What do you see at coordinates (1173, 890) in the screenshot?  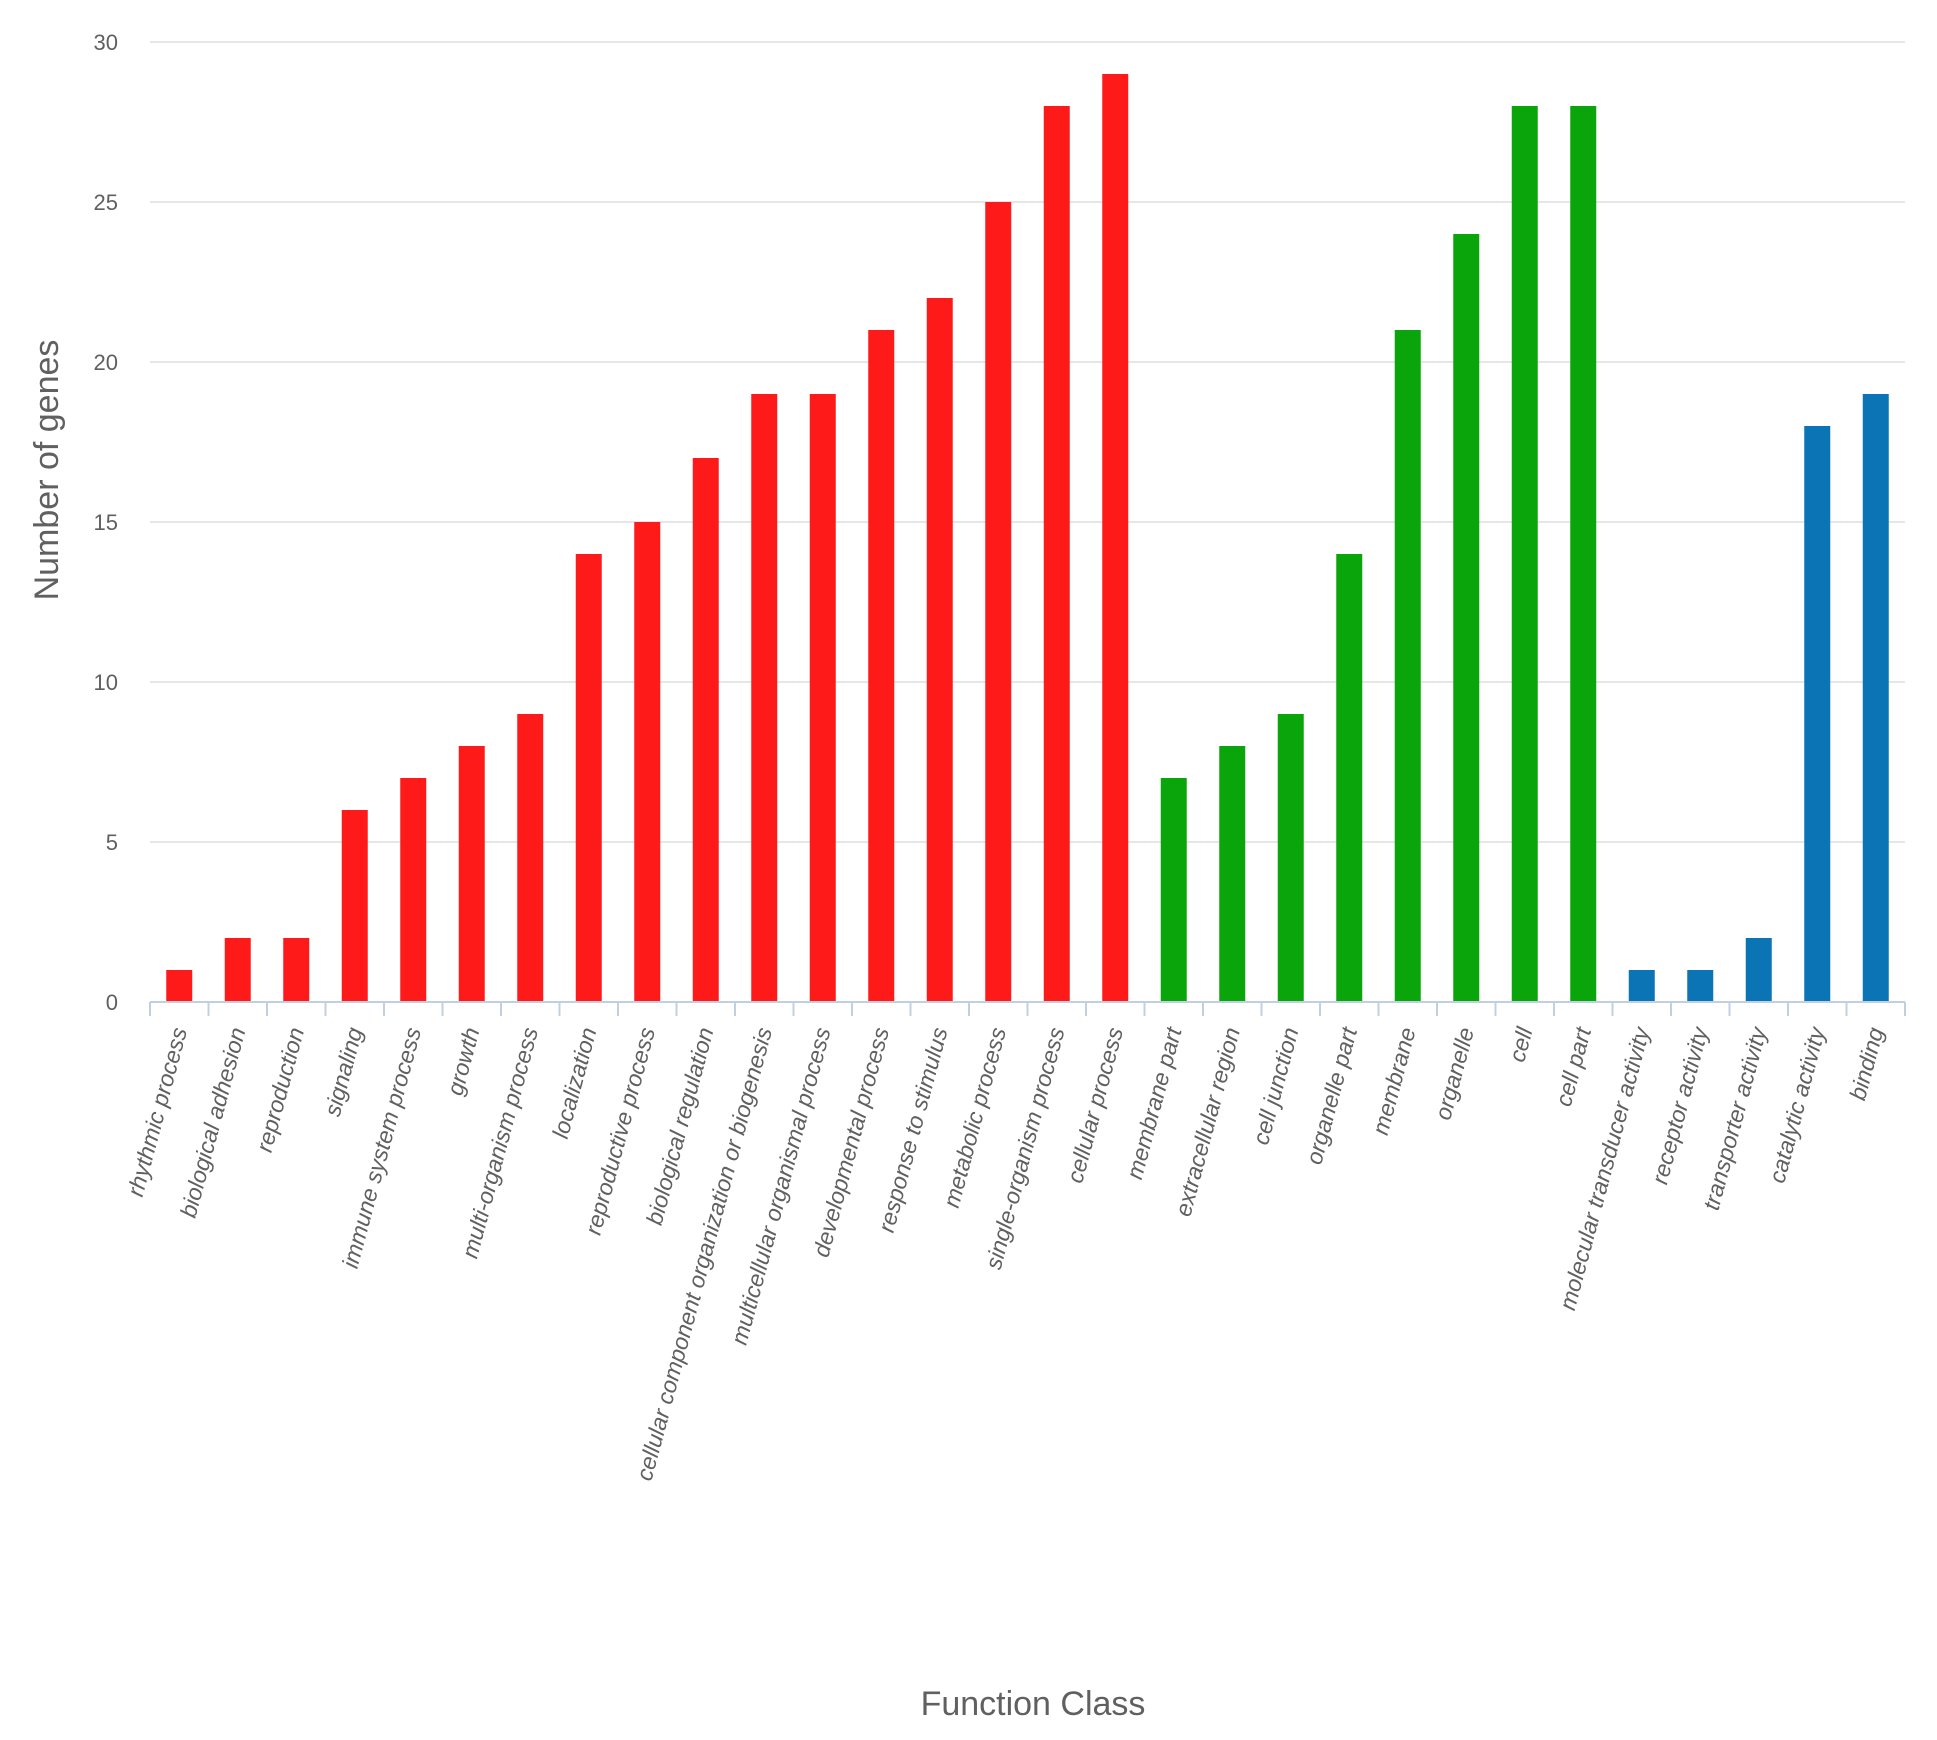 I see `bar-membrane-part` at bounding box center [1173, 890].